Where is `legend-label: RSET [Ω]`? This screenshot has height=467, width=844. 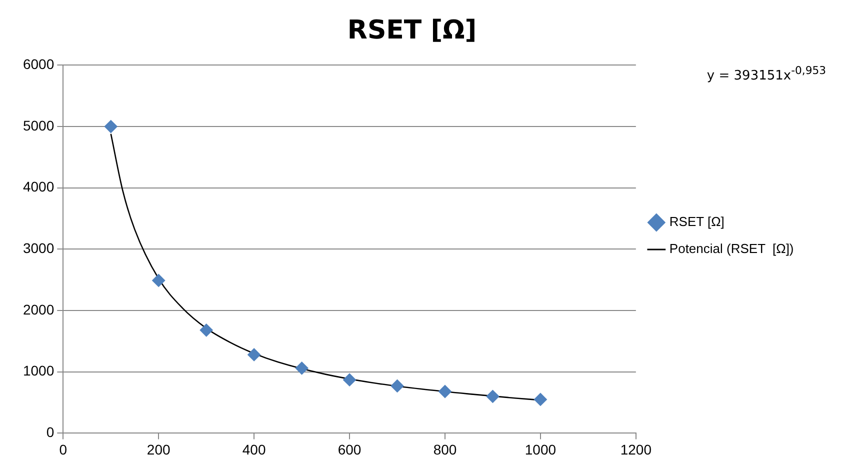
legend-label: RSET [Ω] is located at coordinates (696, 222).